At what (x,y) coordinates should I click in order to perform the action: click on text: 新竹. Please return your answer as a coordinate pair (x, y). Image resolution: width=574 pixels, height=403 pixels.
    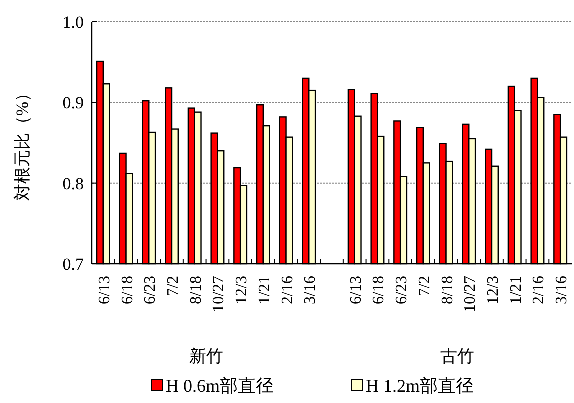
    Looking at the image, I should click on (206, 356).